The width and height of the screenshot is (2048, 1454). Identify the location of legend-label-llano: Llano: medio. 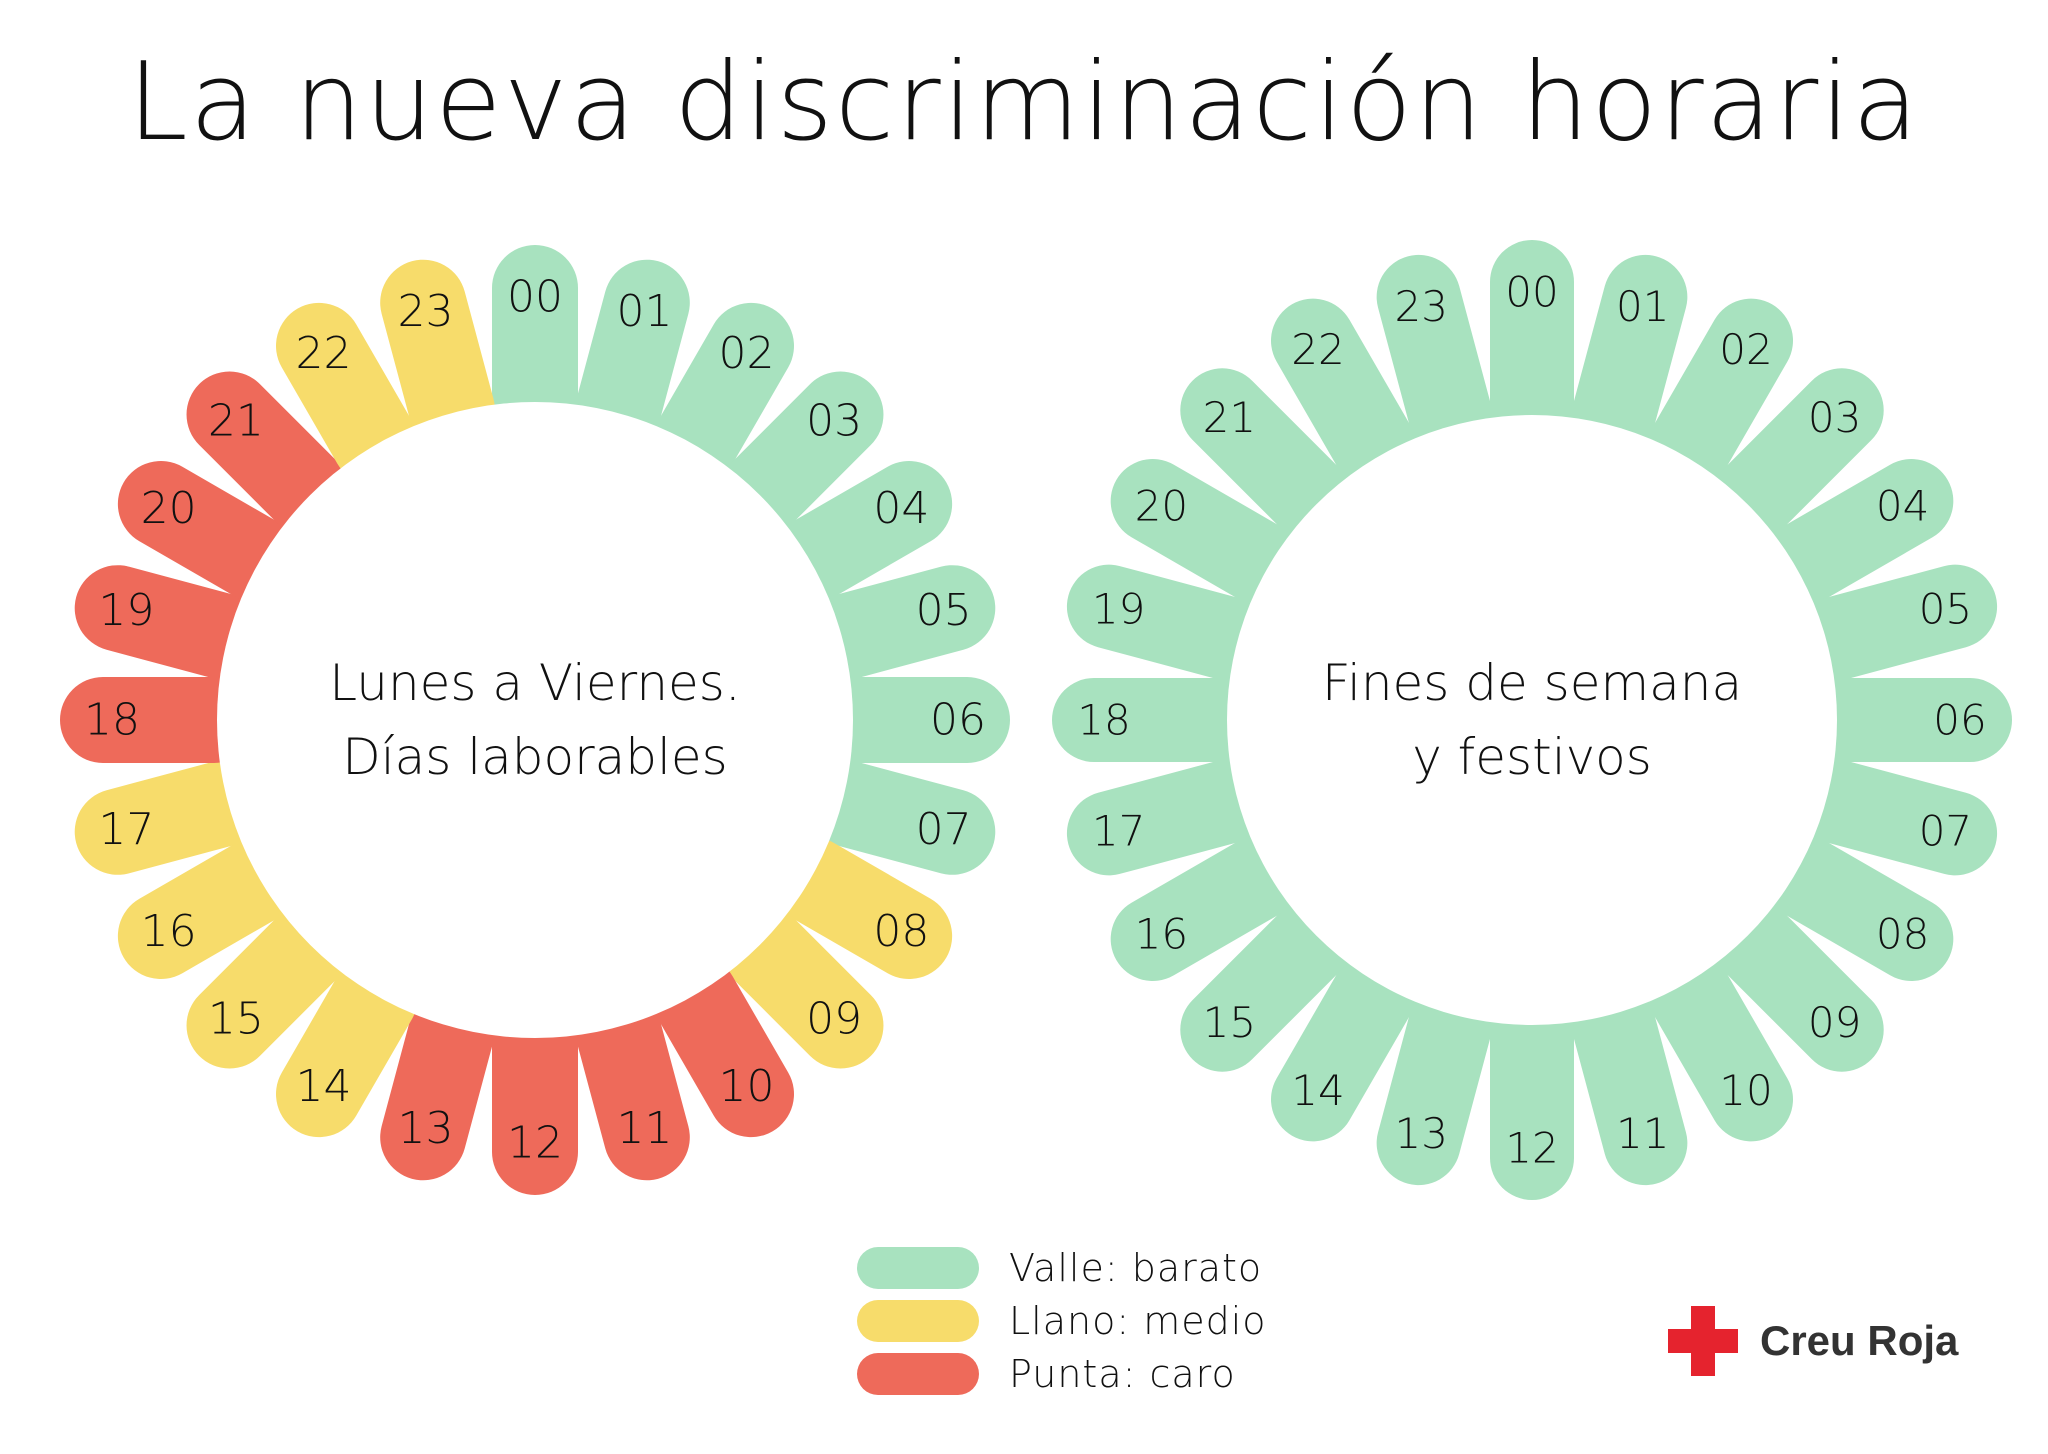
(1138, 1321).